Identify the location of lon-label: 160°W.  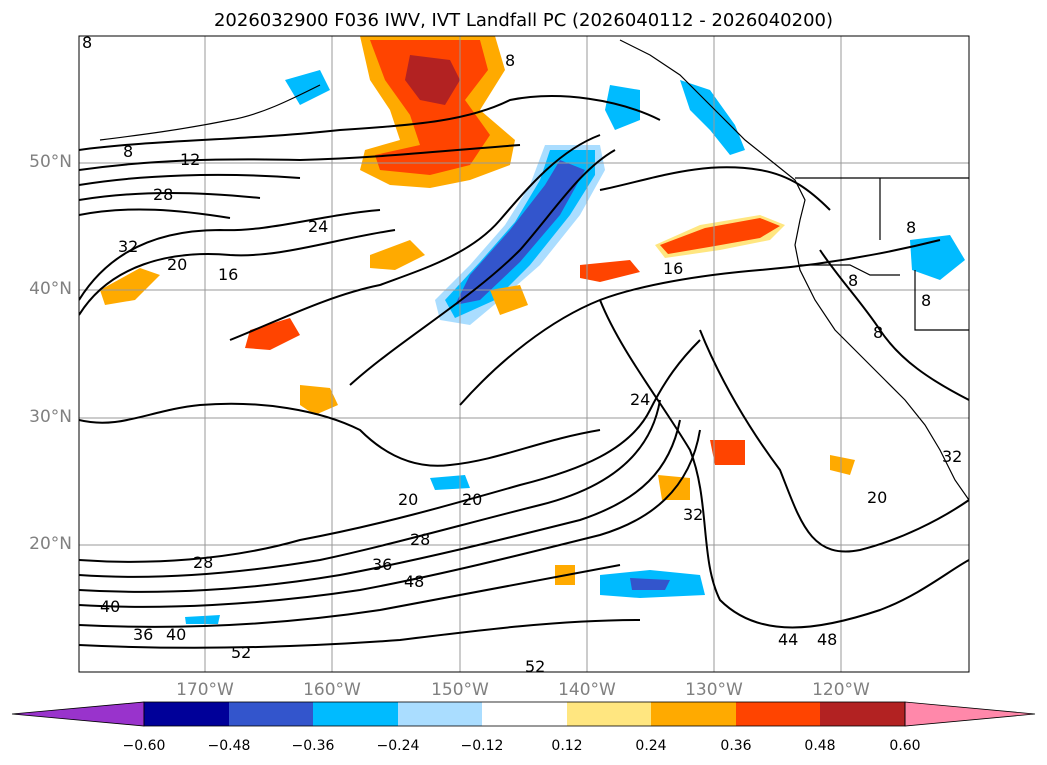
(332, 690).